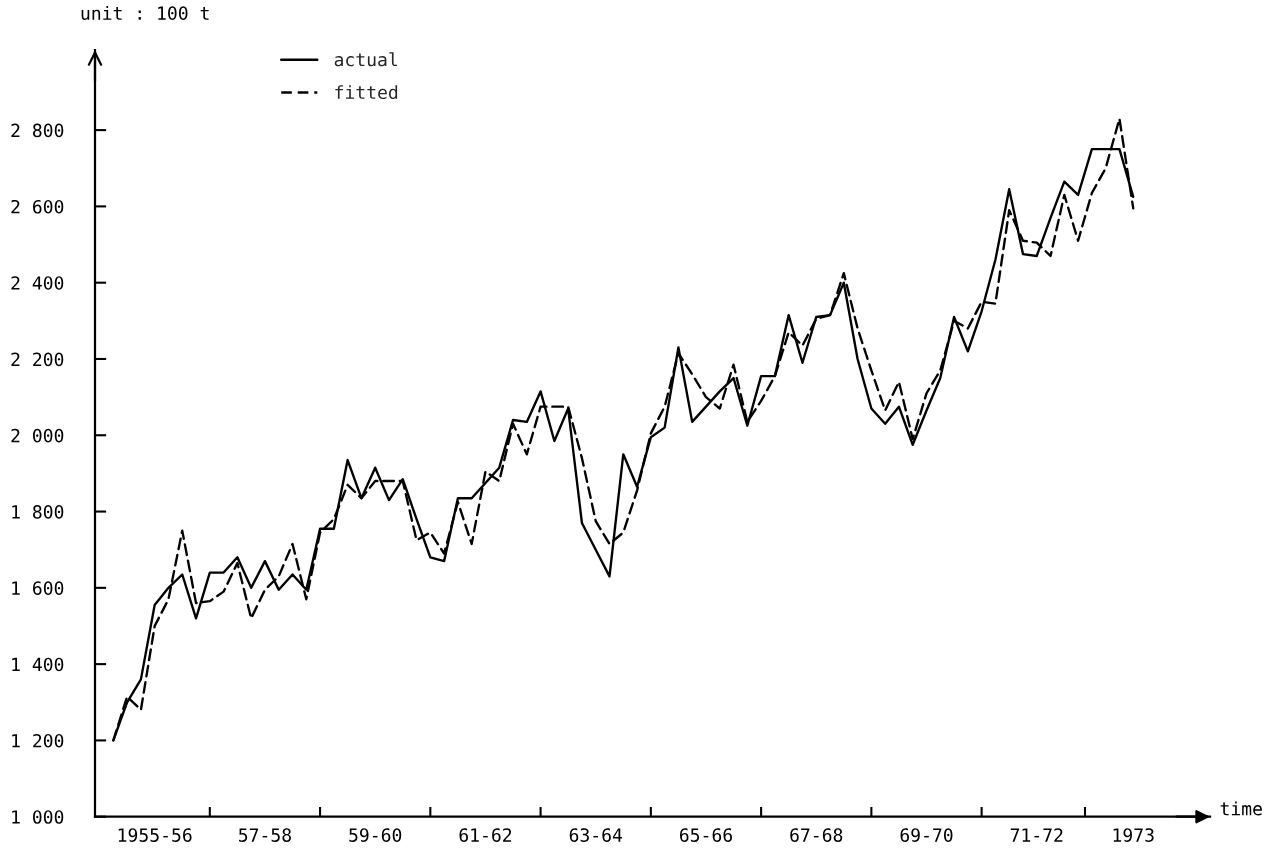 The height and width of the screenshot is (849, 1286). I want to click on y-tick-label: 1 200, so click(38, 740).